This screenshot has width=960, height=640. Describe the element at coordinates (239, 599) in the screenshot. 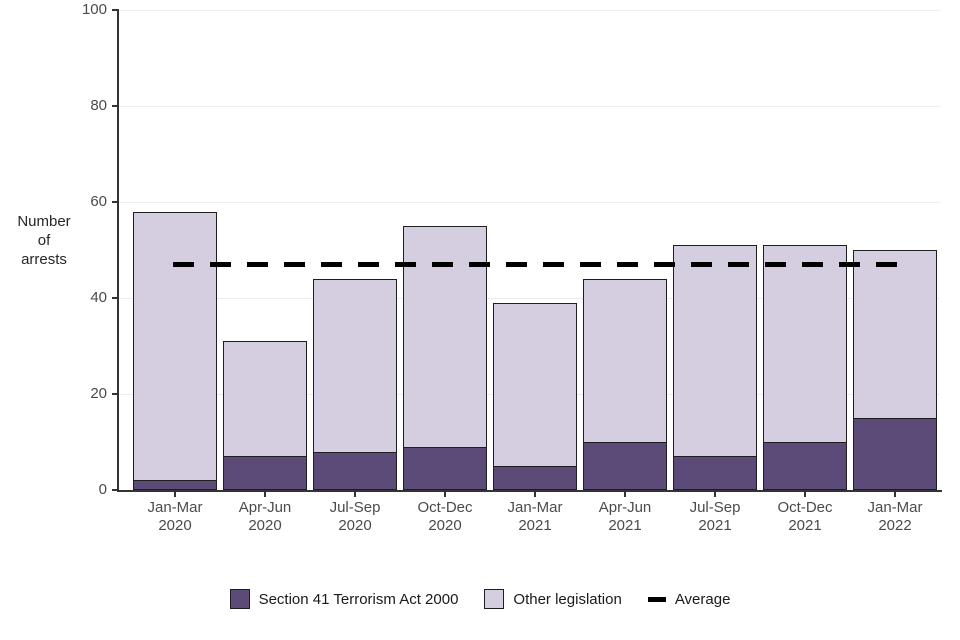

I see `section41-swatch-icon` at that location.